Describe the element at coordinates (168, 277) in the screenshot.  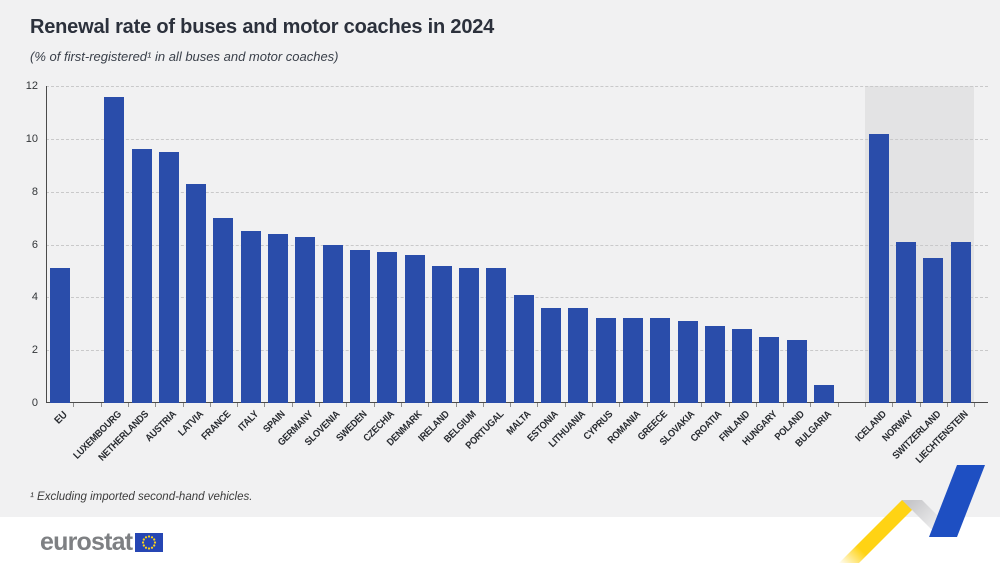
I see `bar-austria` at that location.